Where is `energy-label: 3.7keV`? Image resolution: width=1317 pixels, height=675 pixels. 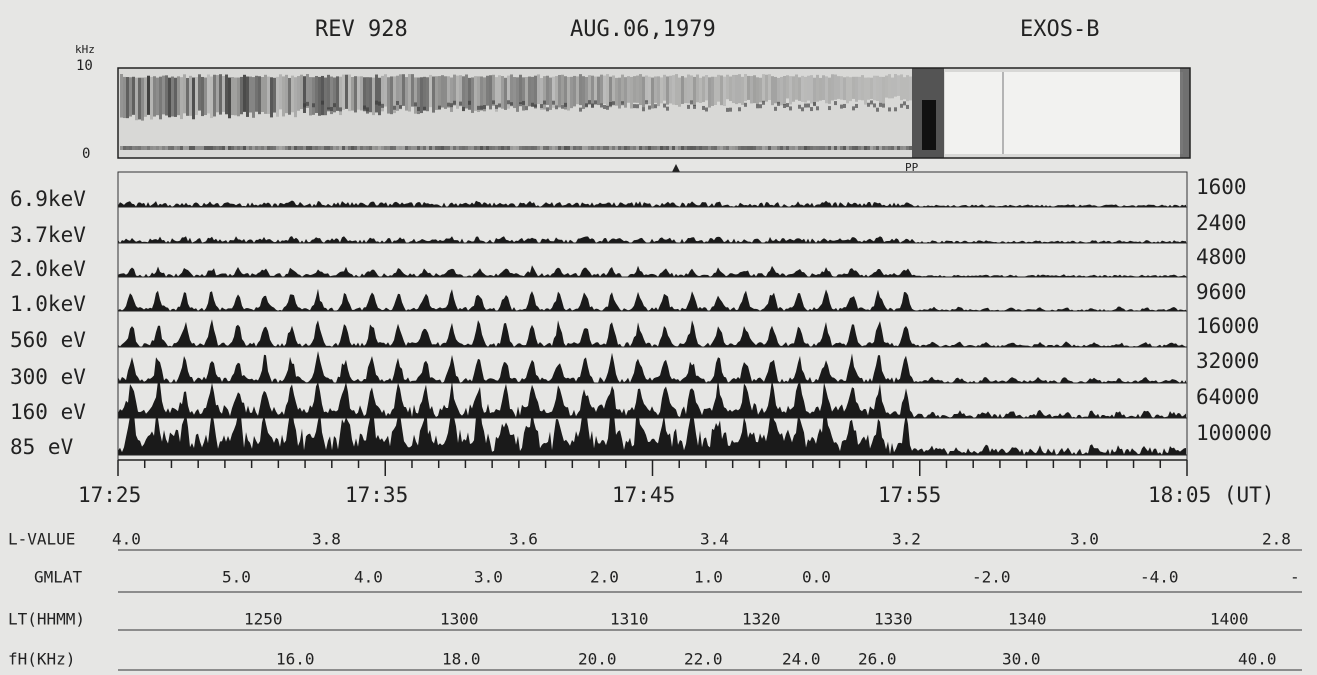 energy-label: 3.7keV is located at coordinates (48, 235).